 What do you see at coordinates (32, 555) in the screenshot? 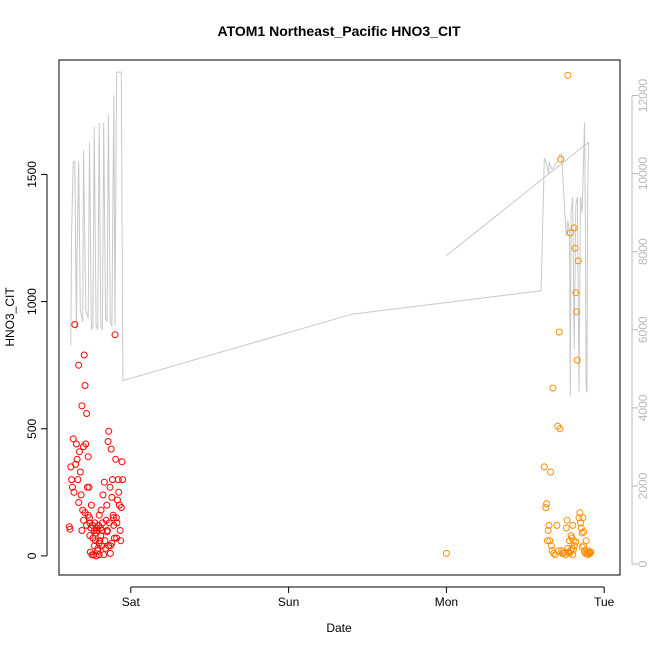
I see `y-tick-label-1: 0` at bounding box center [32, 555].